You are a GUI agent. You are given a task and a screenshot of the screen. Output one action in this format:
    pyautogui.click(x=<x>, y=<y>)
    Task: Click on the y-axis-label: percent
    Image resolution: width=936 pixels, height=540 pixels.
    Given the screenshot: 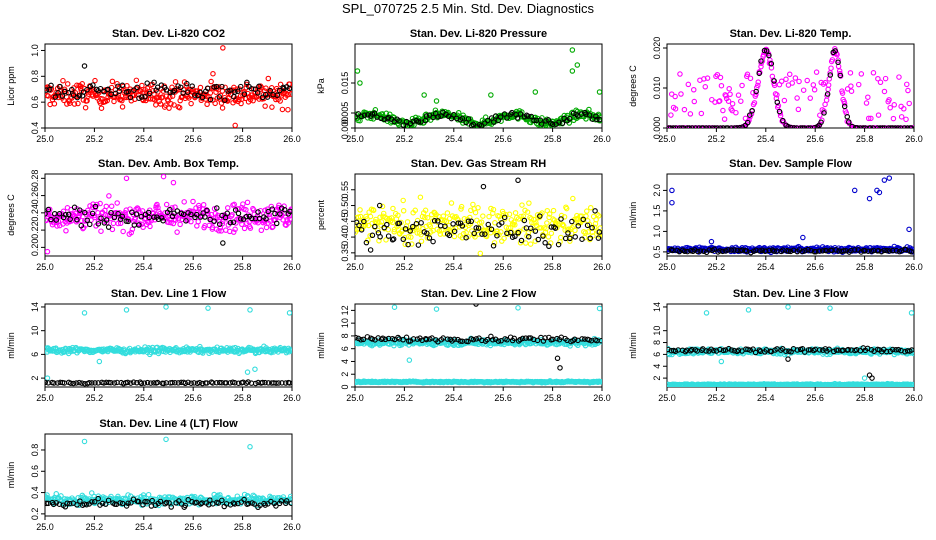 What is the action you would take?
    pyautogui.click(x=321, y=214)
    